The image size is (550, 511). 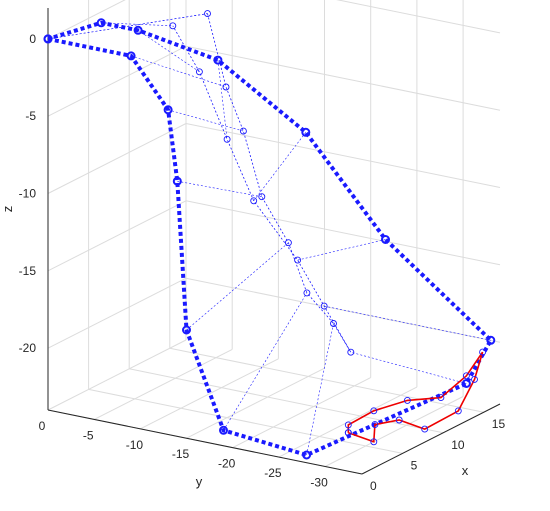 I want to click on y-tick-label: -25, so click(x=273, y=473).